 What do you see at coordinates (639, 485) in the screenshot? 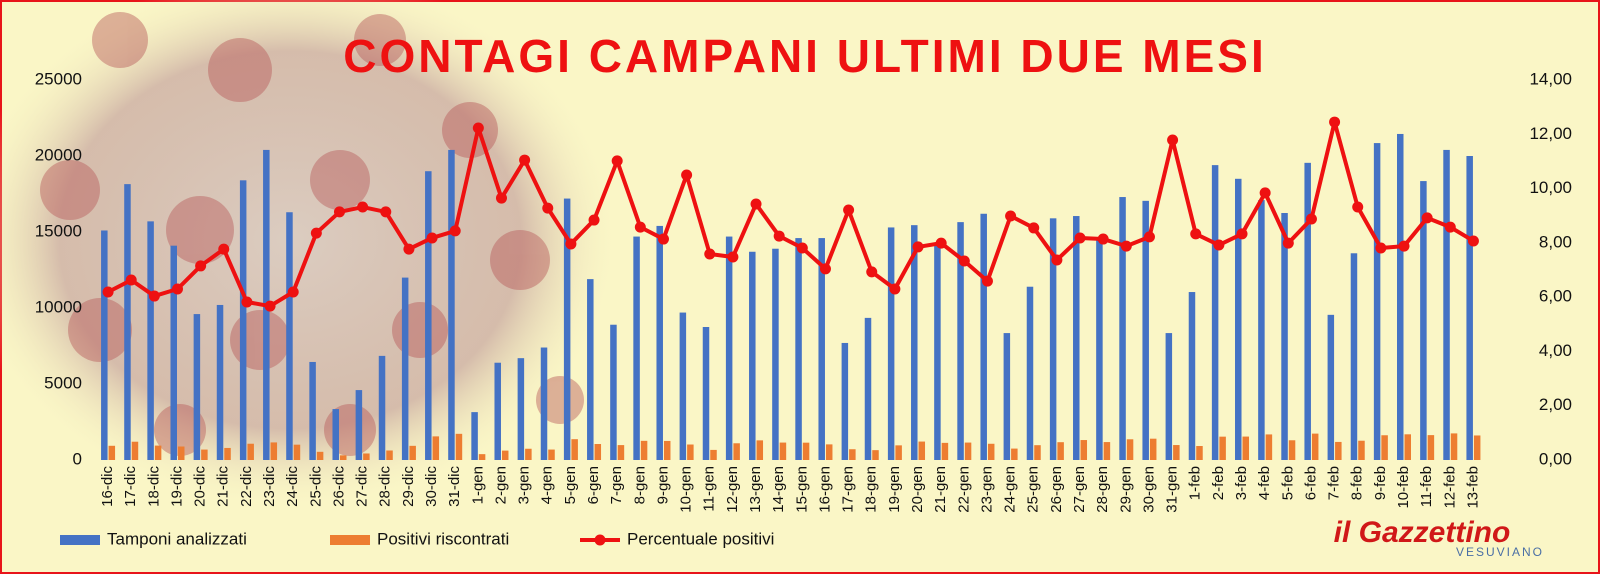
I see `x-tick-label: 8-gen` at bounding box center [639, 485].